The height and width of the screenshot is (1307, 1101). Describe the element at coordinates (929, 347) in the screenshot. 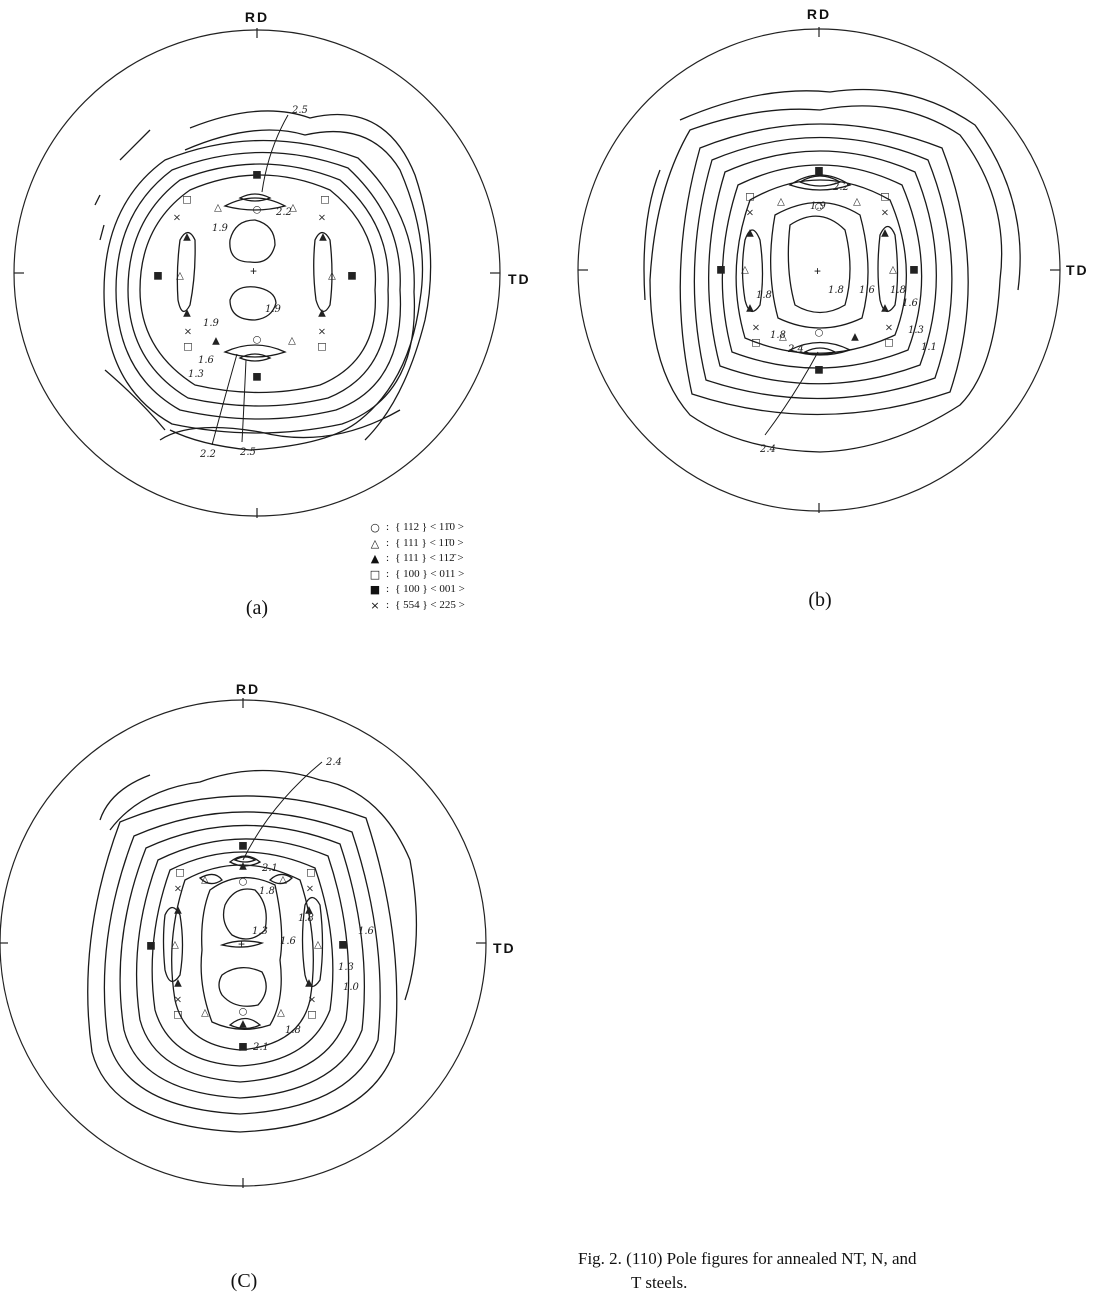

I see `contour-value: 1.1` at that location.